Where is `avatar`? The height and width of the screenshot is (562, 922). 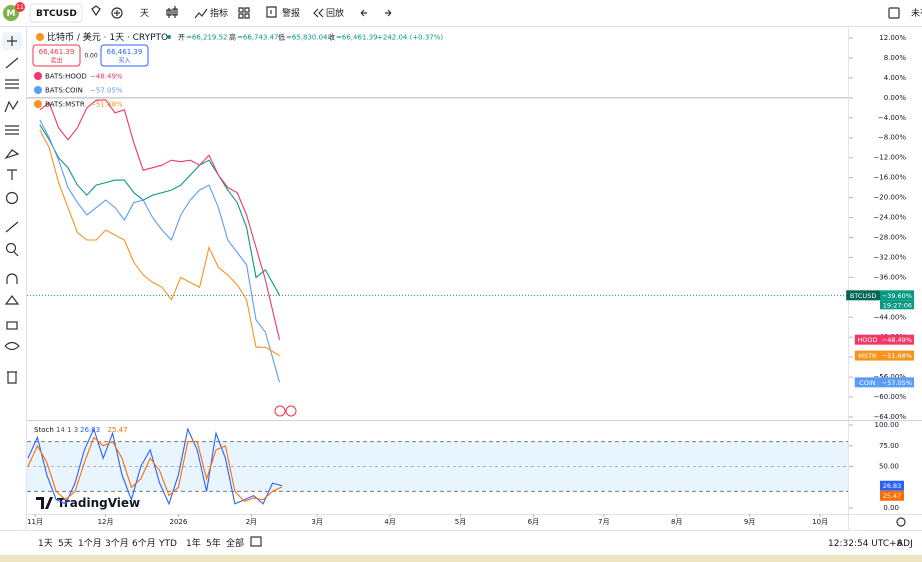
avatar is located at coordinates (11, 13).